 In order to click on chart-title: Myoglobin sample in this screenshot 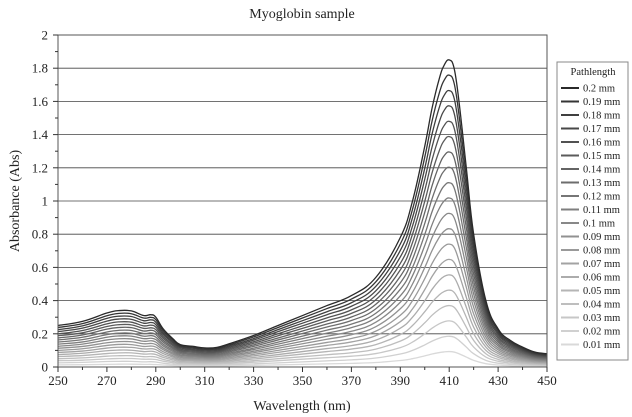, I will do `click(301, 14)`.